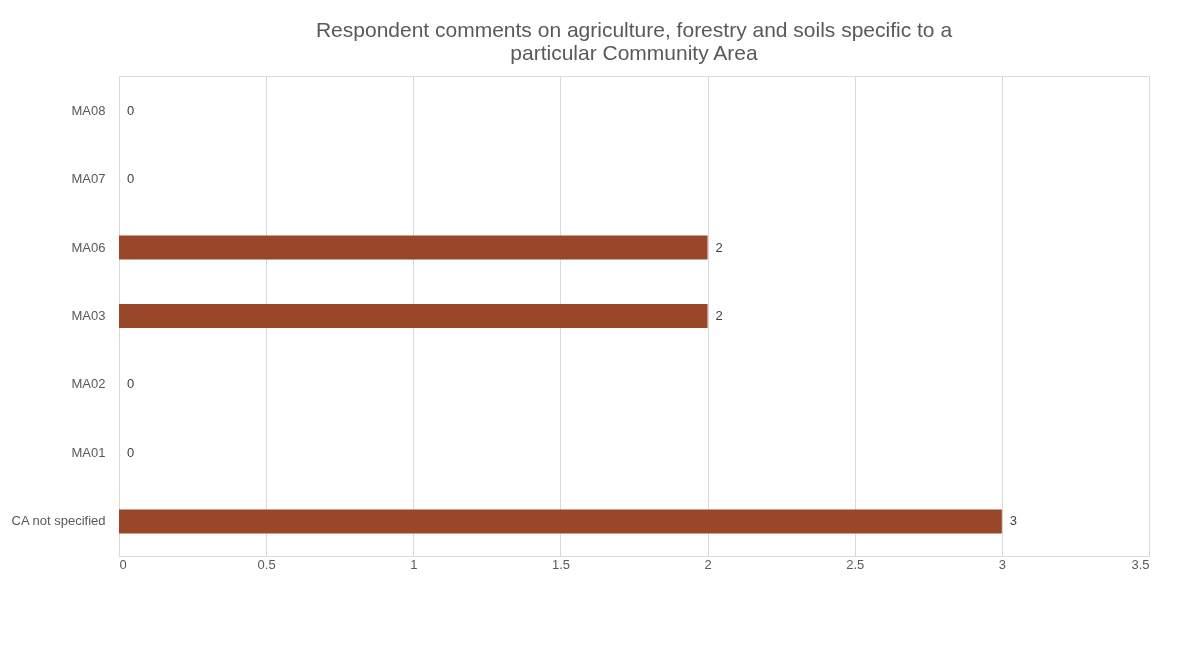  Describe the element at coordinates (1013, 521) in the screenshot. I see `data-label: 3` at that location.